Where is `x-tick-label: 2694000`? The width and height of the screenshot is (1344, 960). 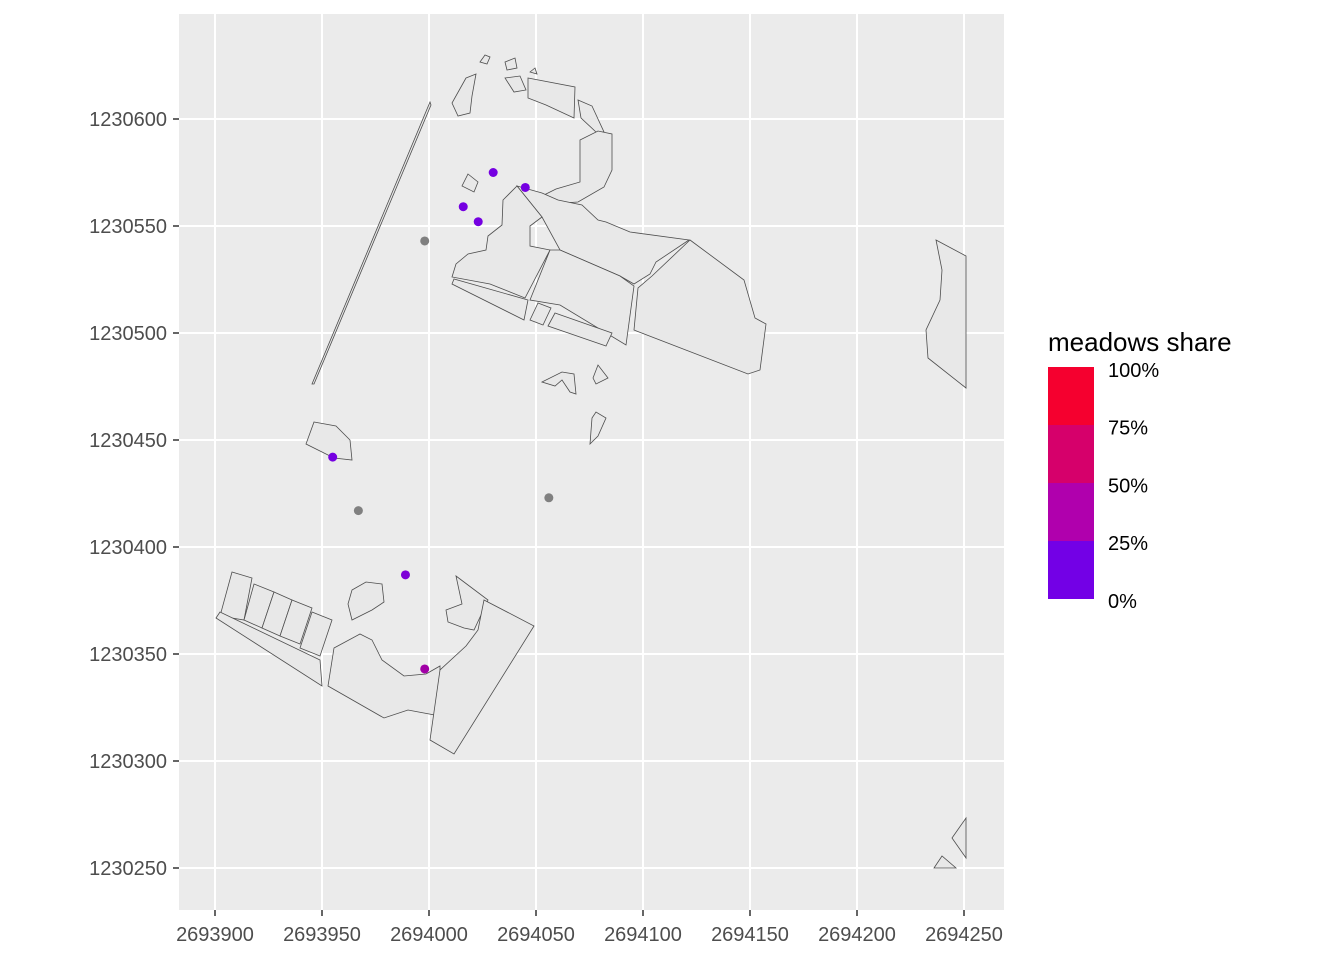
x-tick-label: 2694000 is located at coordinates (429, 935).